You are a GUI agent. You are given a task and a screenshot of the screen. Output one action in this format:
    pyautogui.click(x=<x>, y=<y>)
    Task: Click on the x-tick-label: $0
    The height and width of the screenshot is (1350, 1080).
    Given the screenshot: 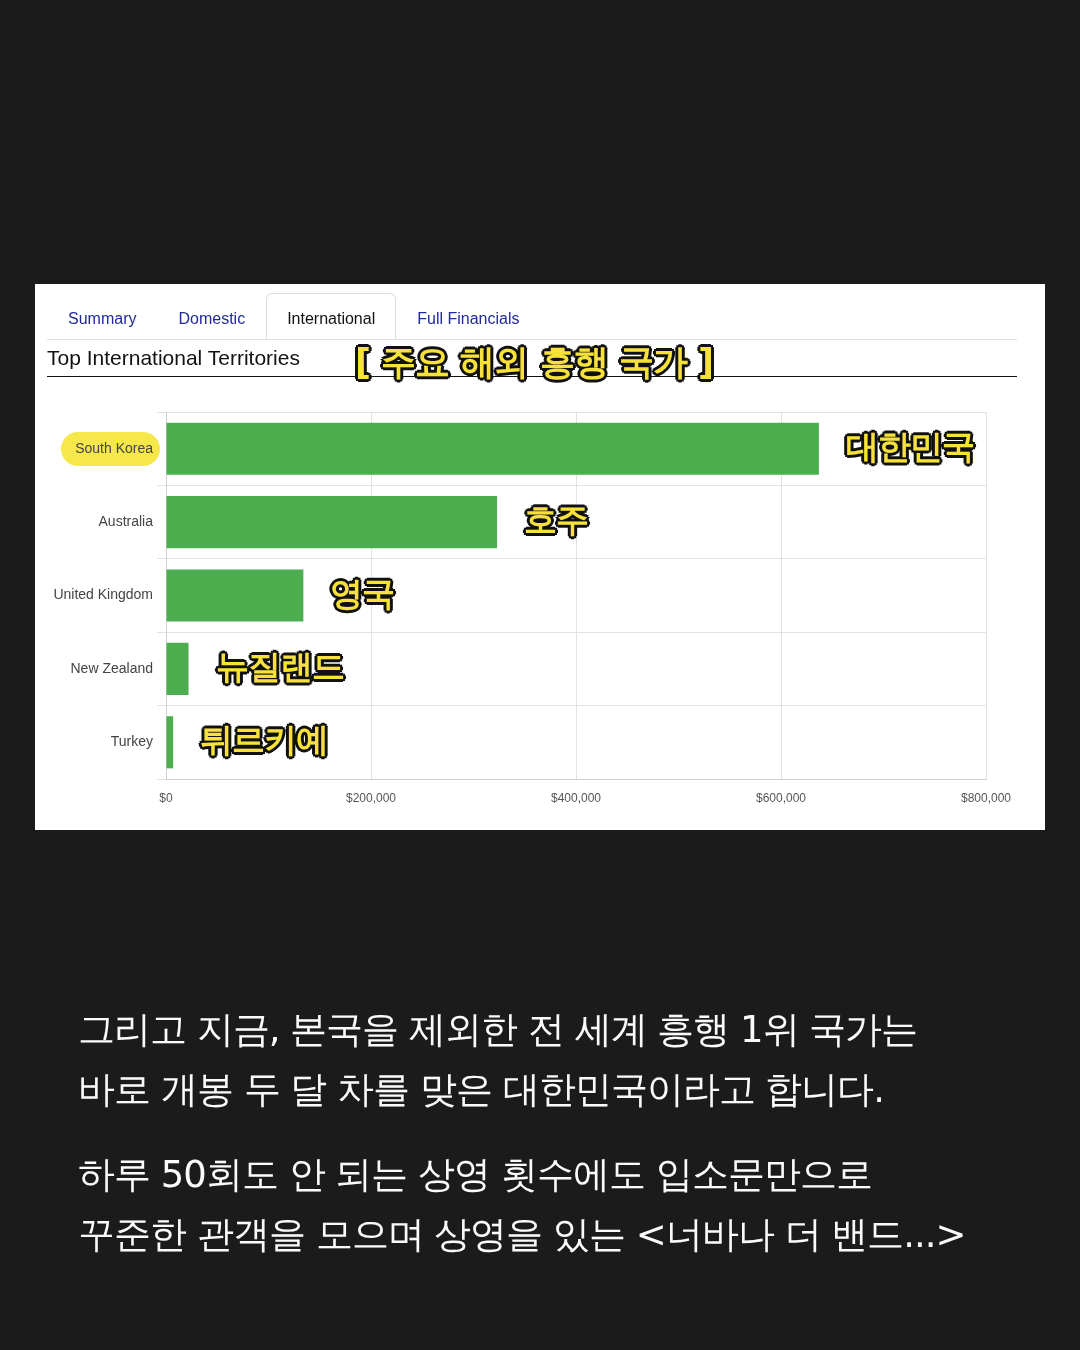 What is the action you would take?
    pyautogui.click(x=166, y=797)
    